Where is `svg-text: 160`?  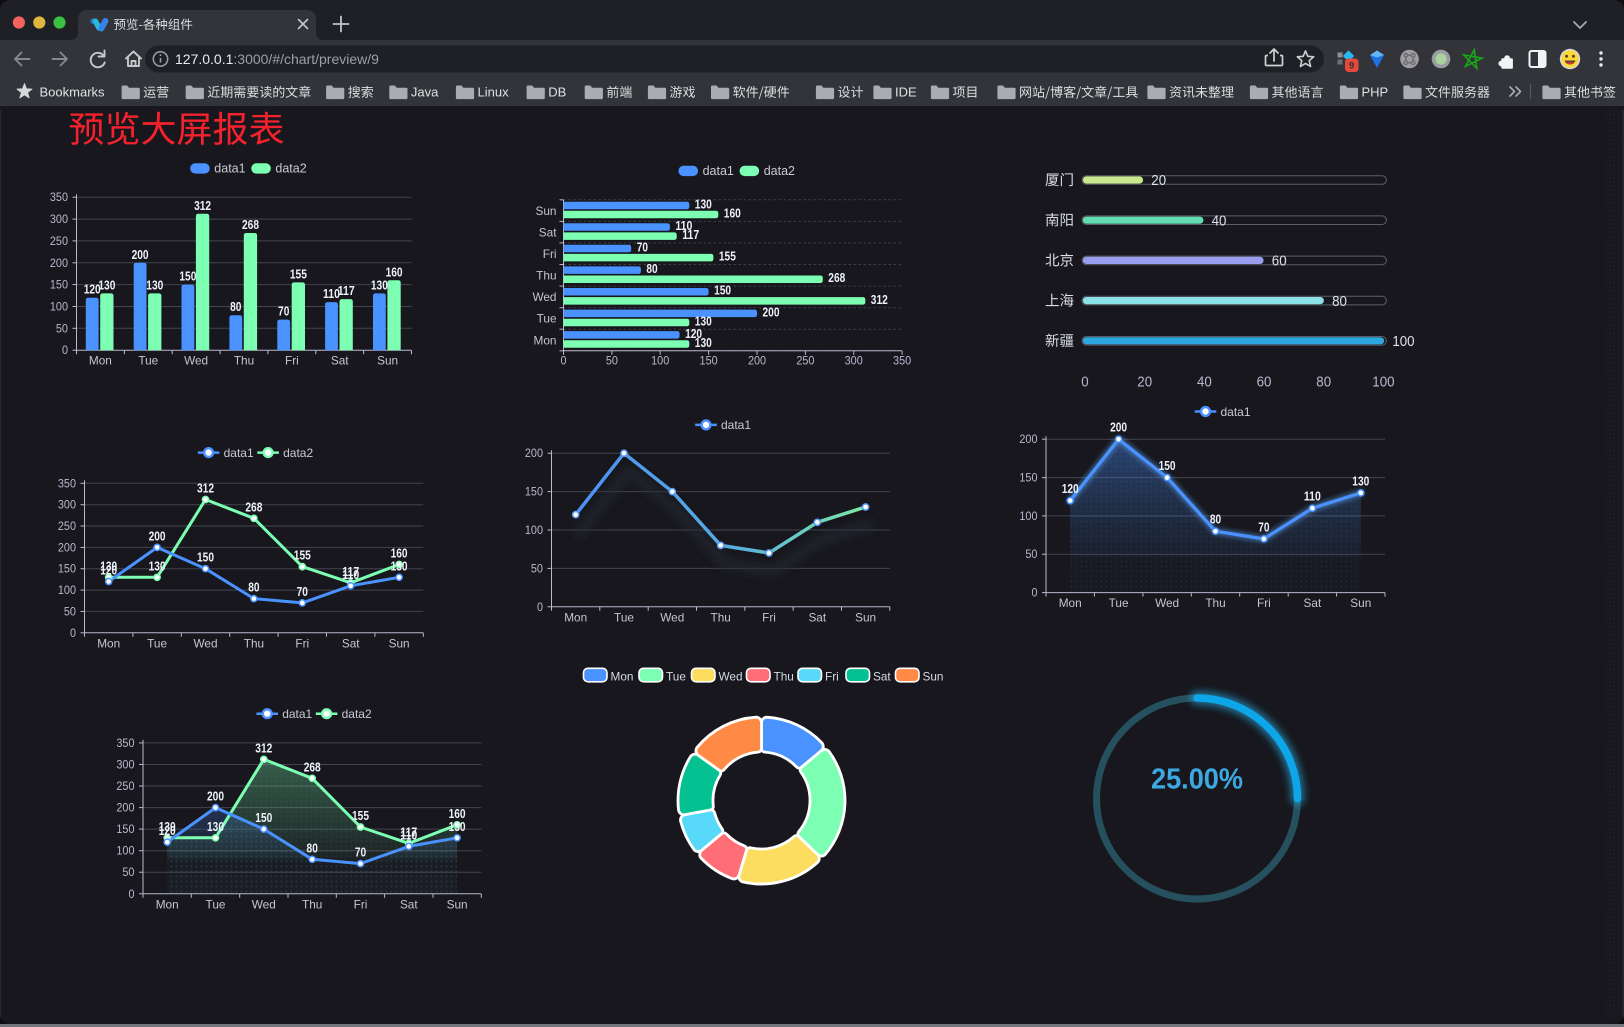 svg-text: 160 is located at coordinates (394, 271).